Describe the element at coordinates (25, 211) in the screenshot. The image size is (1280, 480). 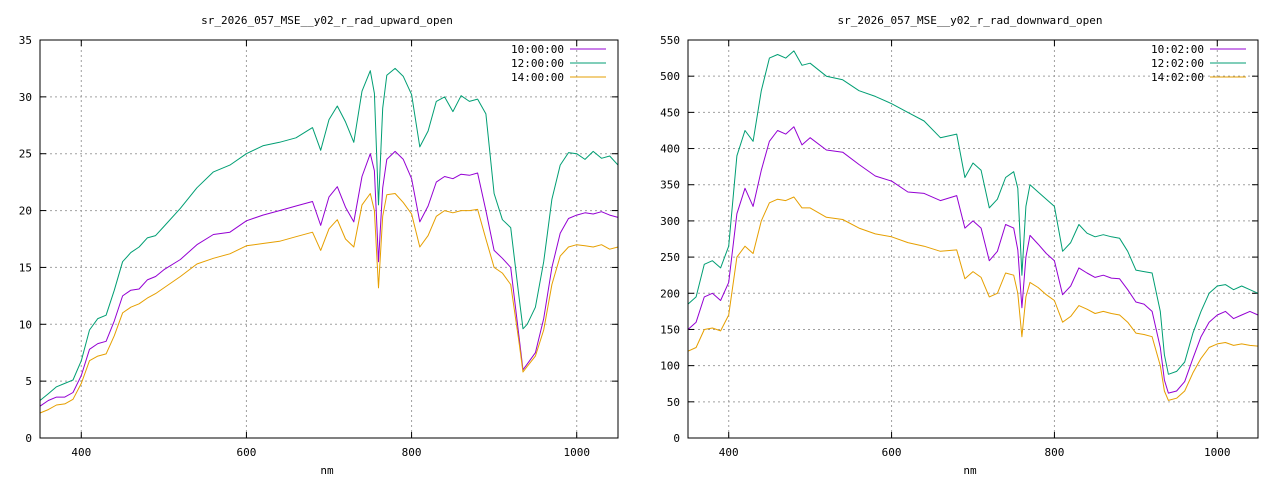
I see `y-tick-label: 20` at that location.